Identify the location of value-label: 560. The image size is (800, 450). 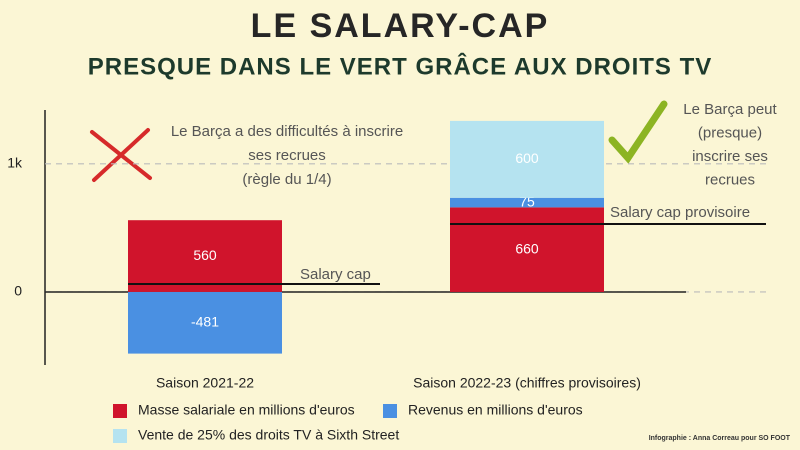
(205, 255).